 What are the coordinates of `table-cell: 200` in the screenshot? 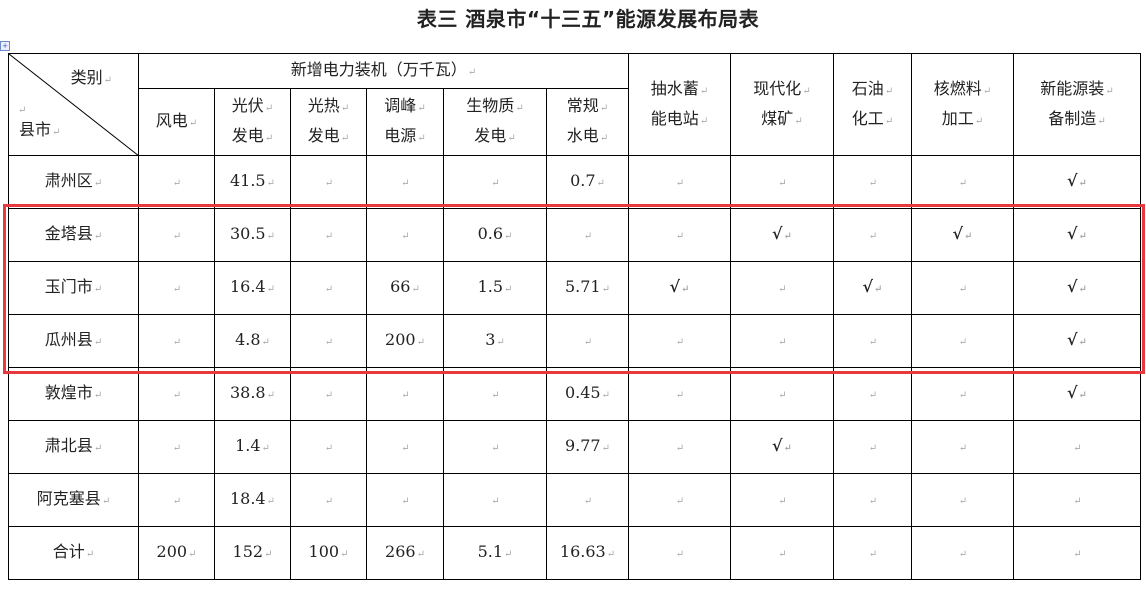 It's located at (405, 341).